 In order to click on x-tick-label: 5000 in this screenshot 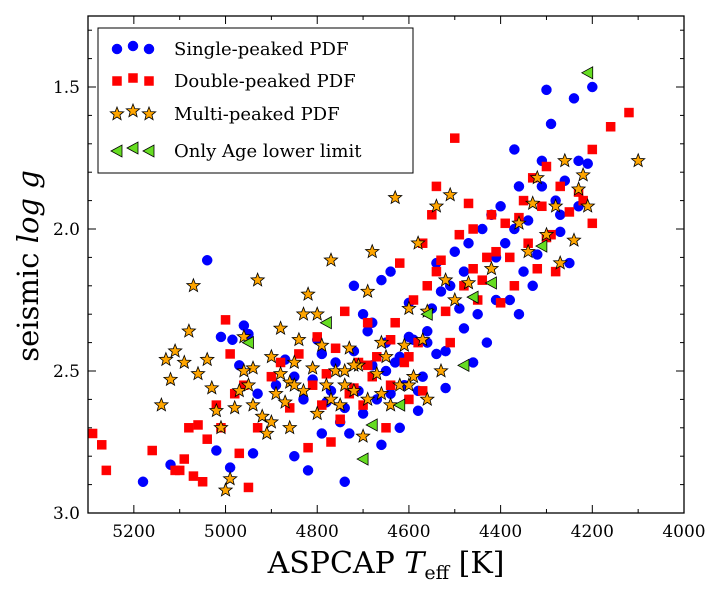, I will do `click(225, 532)`.